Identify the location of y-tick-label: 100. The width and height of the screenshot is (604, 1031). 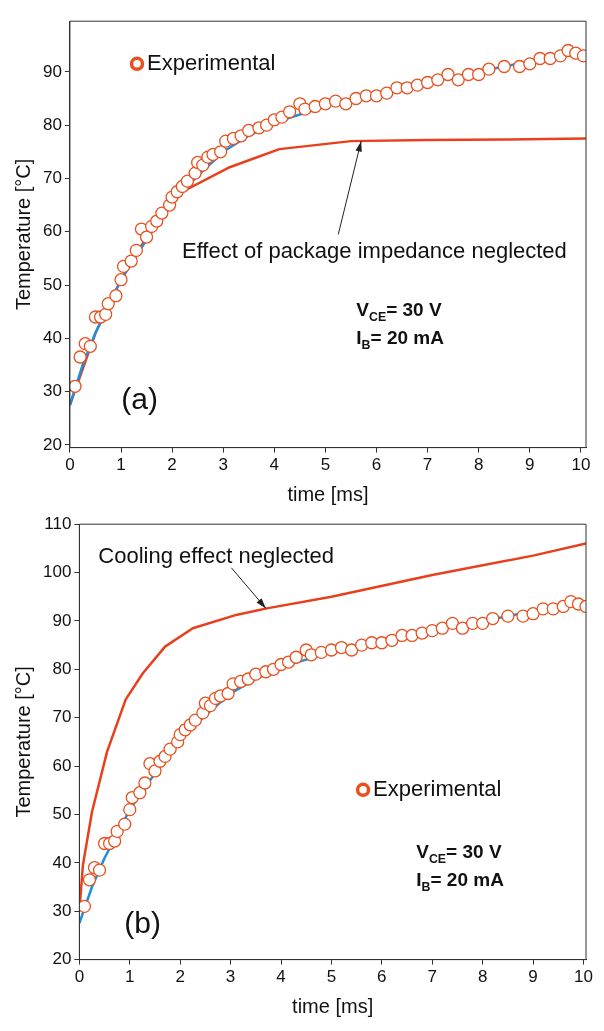
(57, 572).